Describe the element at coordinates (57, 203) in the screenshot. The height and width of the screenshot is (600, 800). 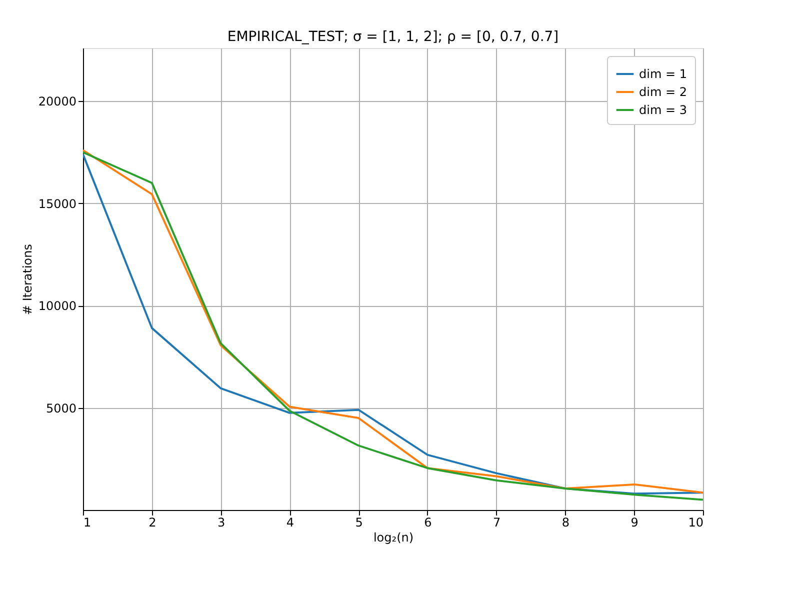
I see `y-tick-label: 15000` at that location.